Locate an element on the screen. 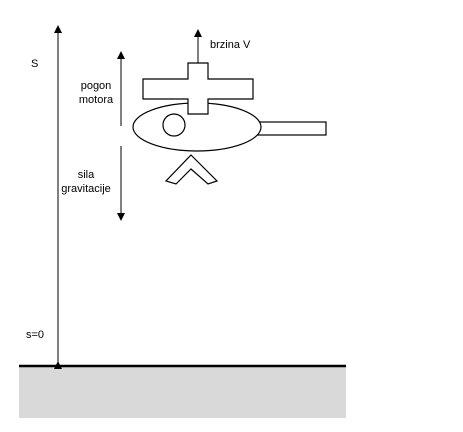 The width and height of the screenshot is (463, 432). ground-area is located at coordinates (182, 392).